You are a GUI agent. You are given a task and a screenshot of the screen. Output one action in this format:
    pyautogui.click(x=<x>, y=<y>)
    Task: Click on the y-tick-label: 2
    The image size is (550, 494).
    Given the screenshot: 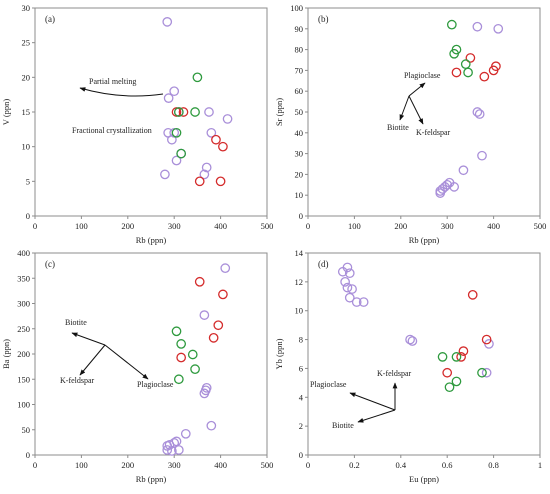 What is the action you would take?
    pyautogui.click(x=301, y=426)
    